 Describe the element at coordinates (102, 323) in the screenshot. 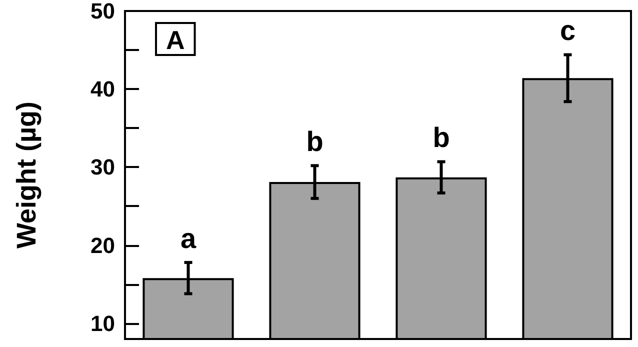

I see `y-tick-label: 10` at that location.